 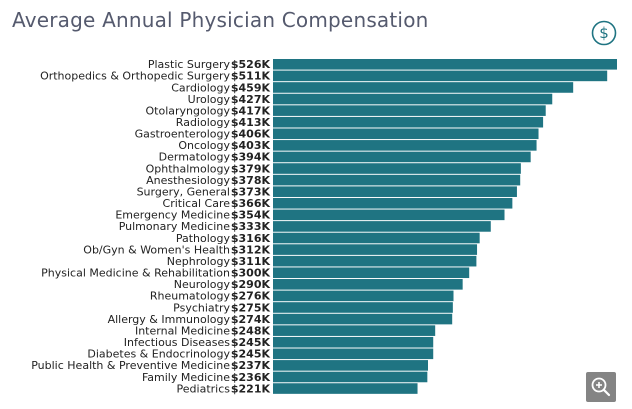 I want to click on category-label: Physical Medicine & Rehabilitation, so click(x=135, y=273).